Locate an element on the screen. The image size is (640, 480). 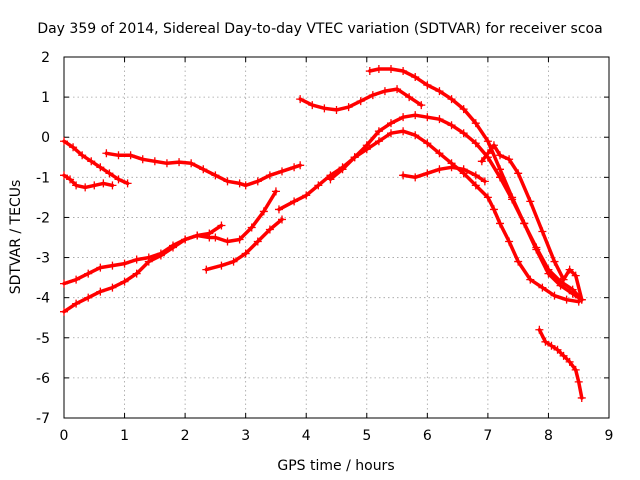
x-tick-labels: 0 1 2 3 4 5 6 7 8 9 is located at coordinates (337, 436).